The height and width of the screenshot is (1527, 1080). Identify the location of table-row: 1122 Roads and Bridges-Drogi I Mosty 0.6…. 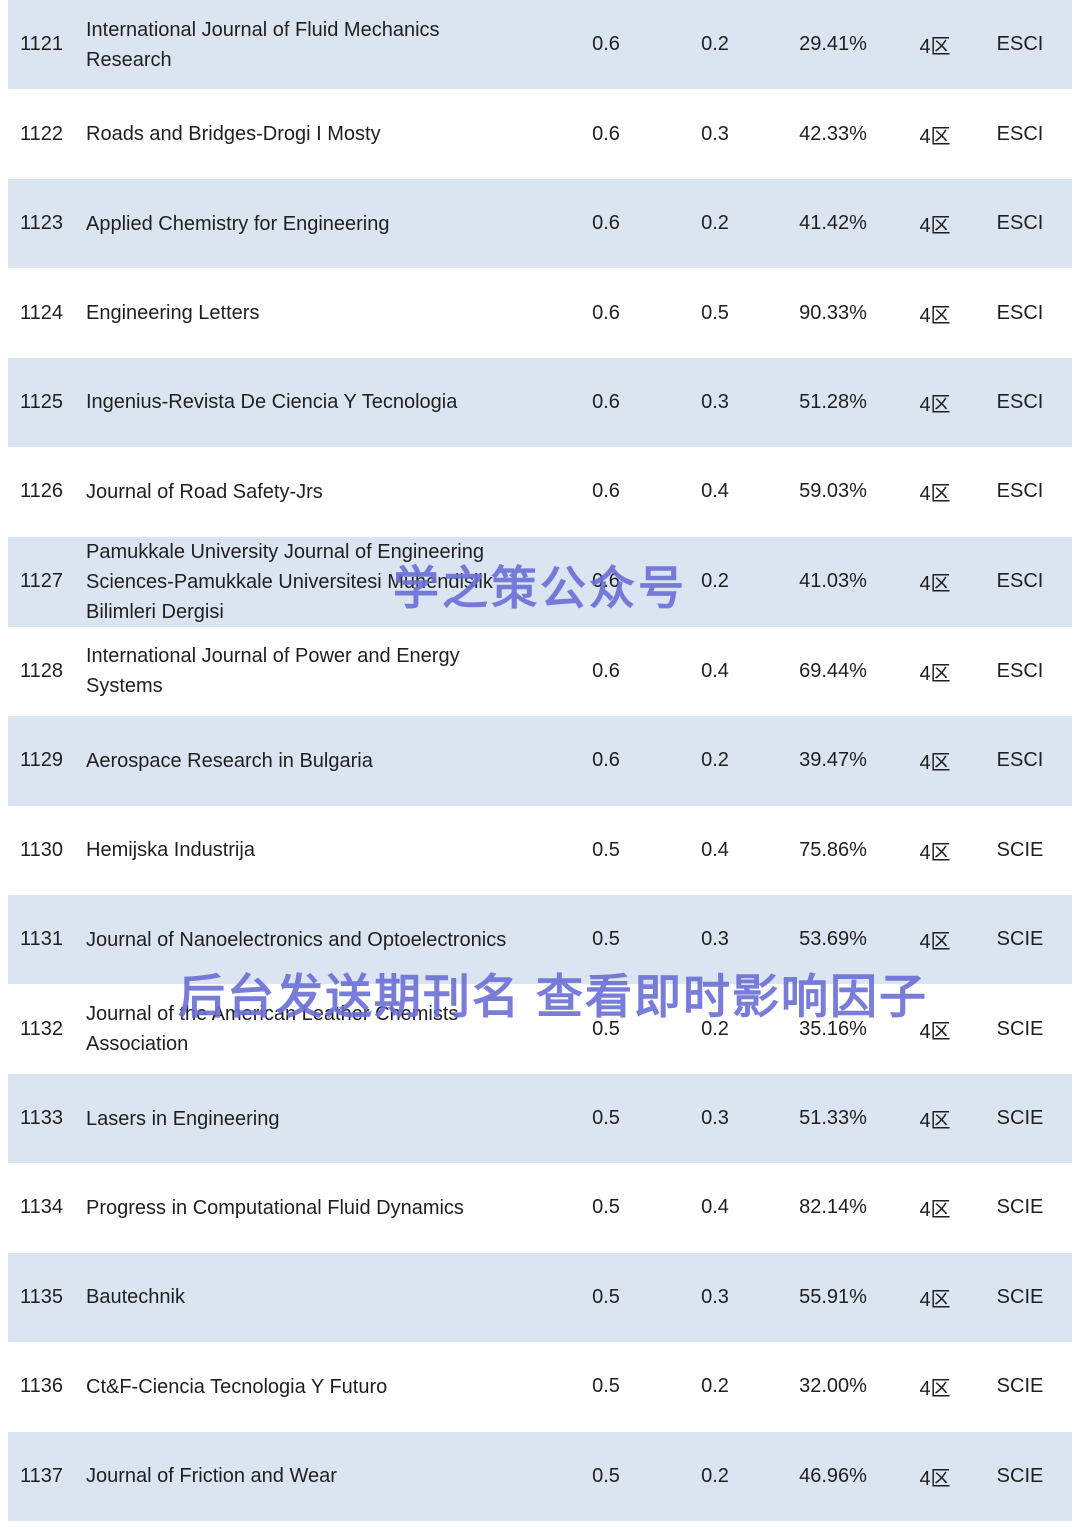
(540, 134).